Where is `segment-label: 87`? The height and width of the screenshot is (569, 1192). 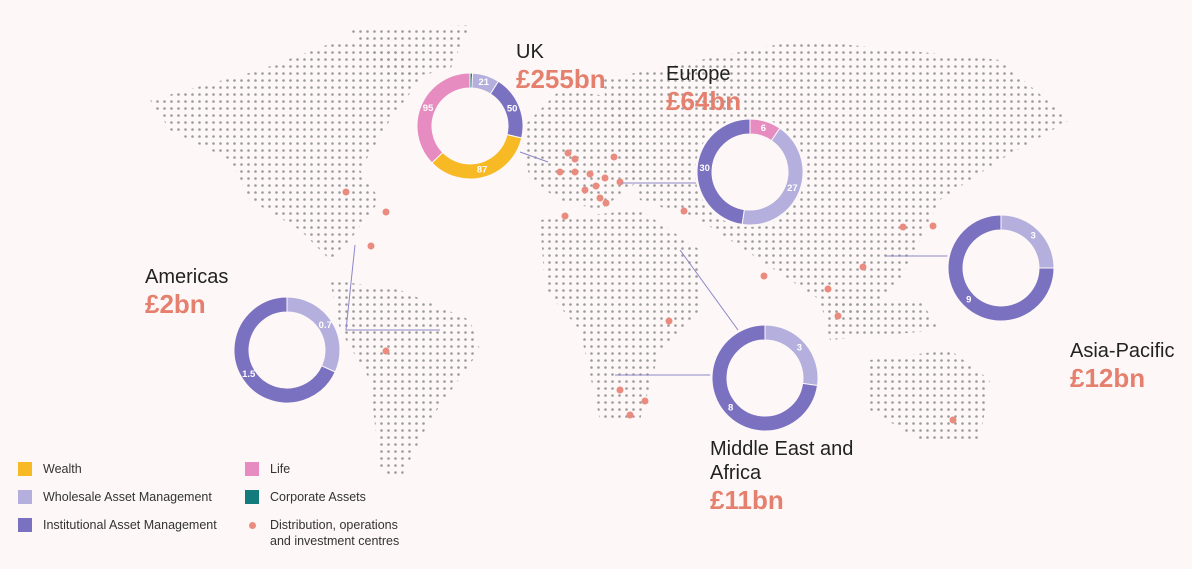
segment-label: 87 is located at coordinates (482, 169).